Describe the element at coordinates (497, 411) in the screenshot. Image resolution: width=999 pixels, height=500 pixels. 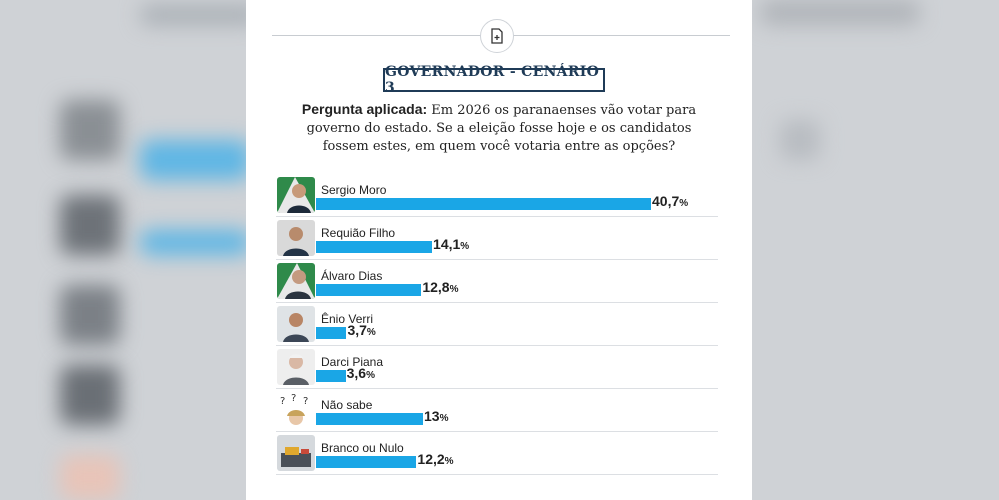
I see `bar-row: ??? Não sabe 13%` at that location.